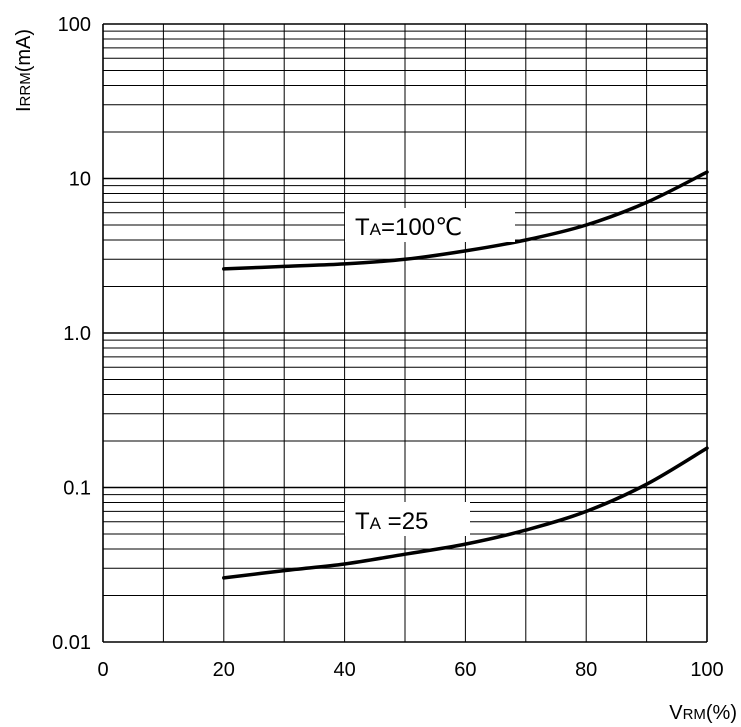 The width and height of the screenshot is (741, 727). Describe the element at coordinates (703, 713) in the screenshot. I see `x-axis-title: VRM(%)` at that location.